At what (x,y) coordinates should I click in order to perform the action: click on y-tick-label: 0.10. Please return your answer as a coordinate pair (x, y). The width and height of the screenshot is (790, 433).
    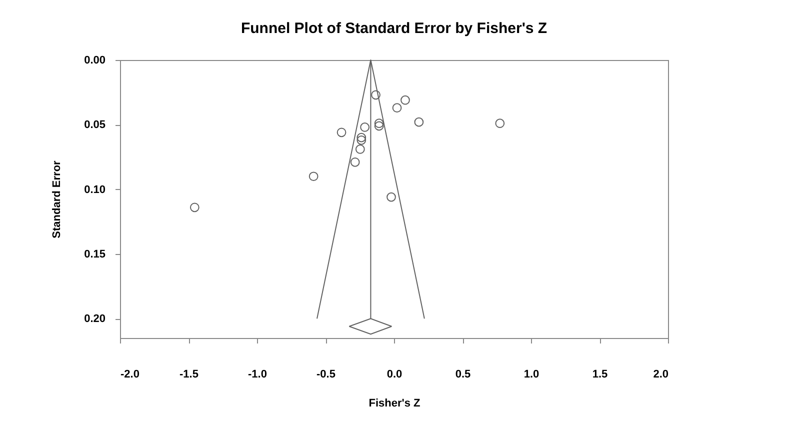
    Looking at the image, I should click on (95, 190).